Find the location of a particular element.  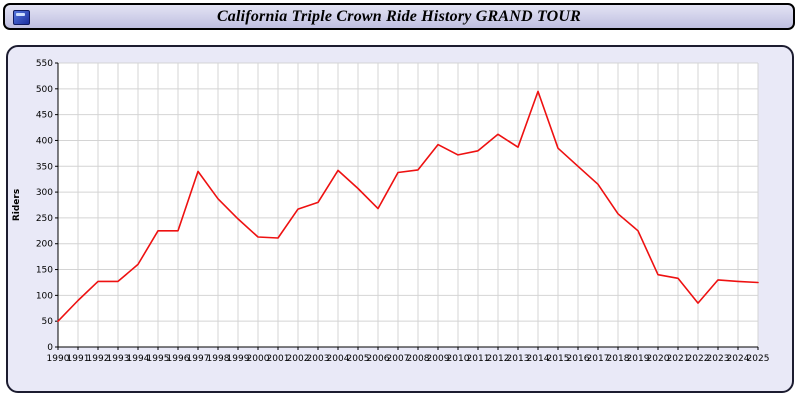

svg-text: 2005 is located at coordinates (358, 359).